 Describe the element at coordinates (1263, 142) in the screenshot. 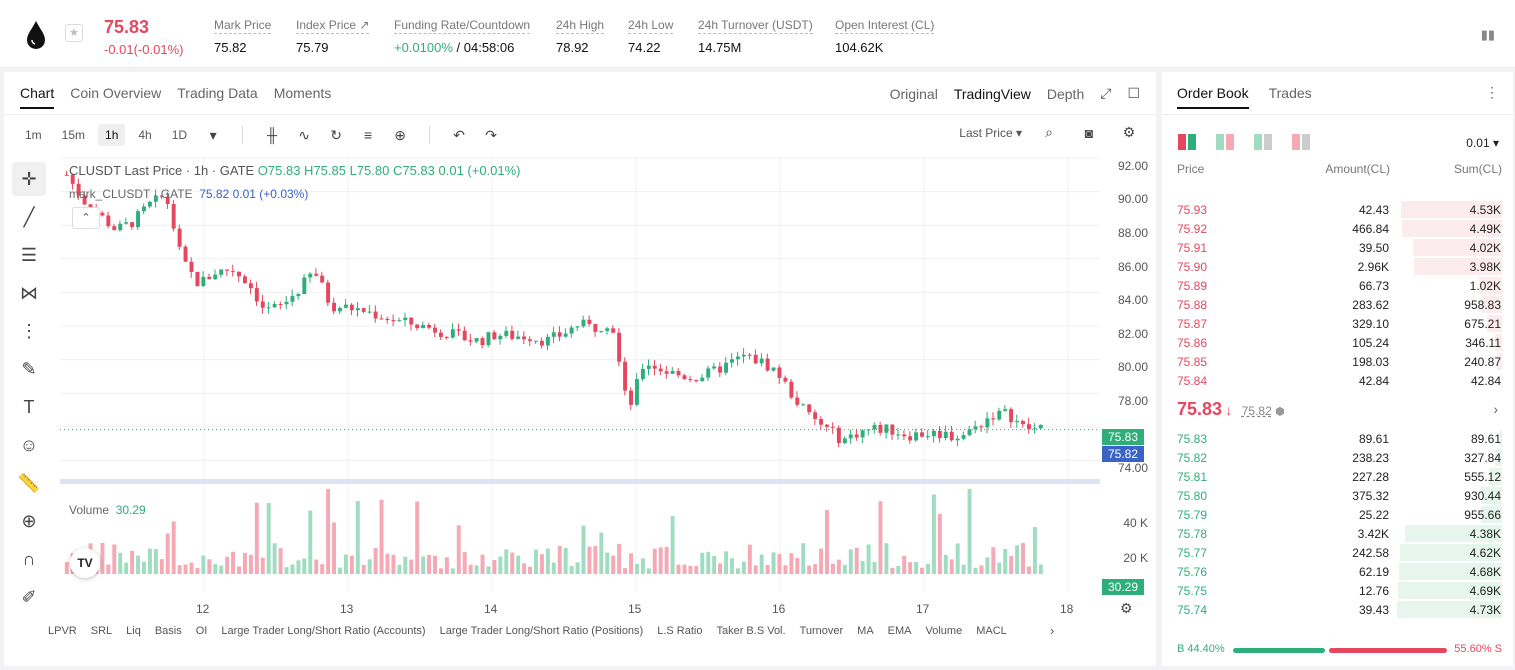

I see `mode-bids-icon` at that location.